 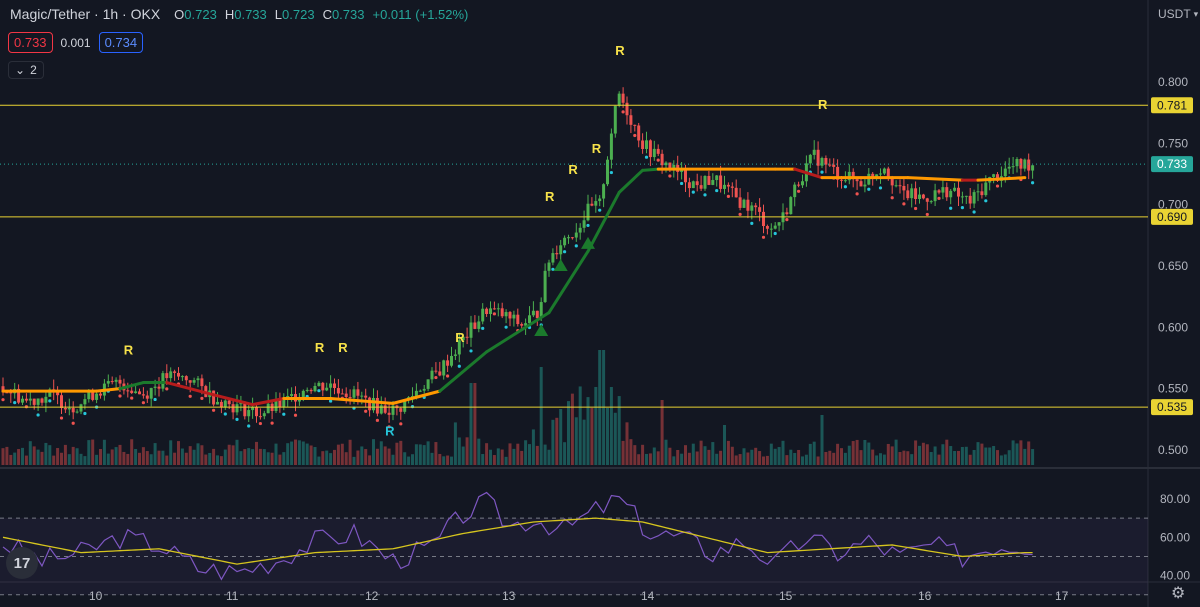 What do you see at coordinates (1178, 14) in the screenshot?
I see `currency-selector: USDT ▾` at bounding box center [1178, 14].